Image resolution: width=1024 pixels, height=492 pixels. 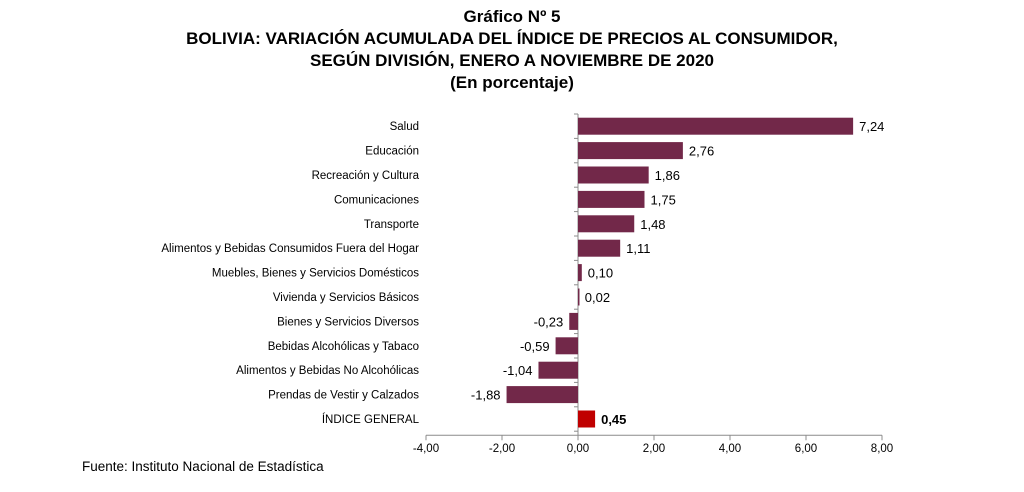 I want to click on category-label: Comunicaciones, so click(x=376, y=200).